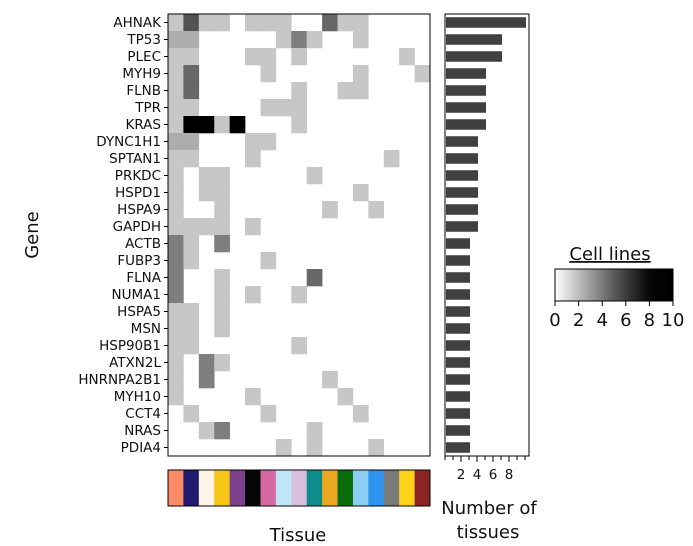 The height and width of the screenshot is (546, 693). I want to click on colorbar-tick-label: 6, so click(625, 320).